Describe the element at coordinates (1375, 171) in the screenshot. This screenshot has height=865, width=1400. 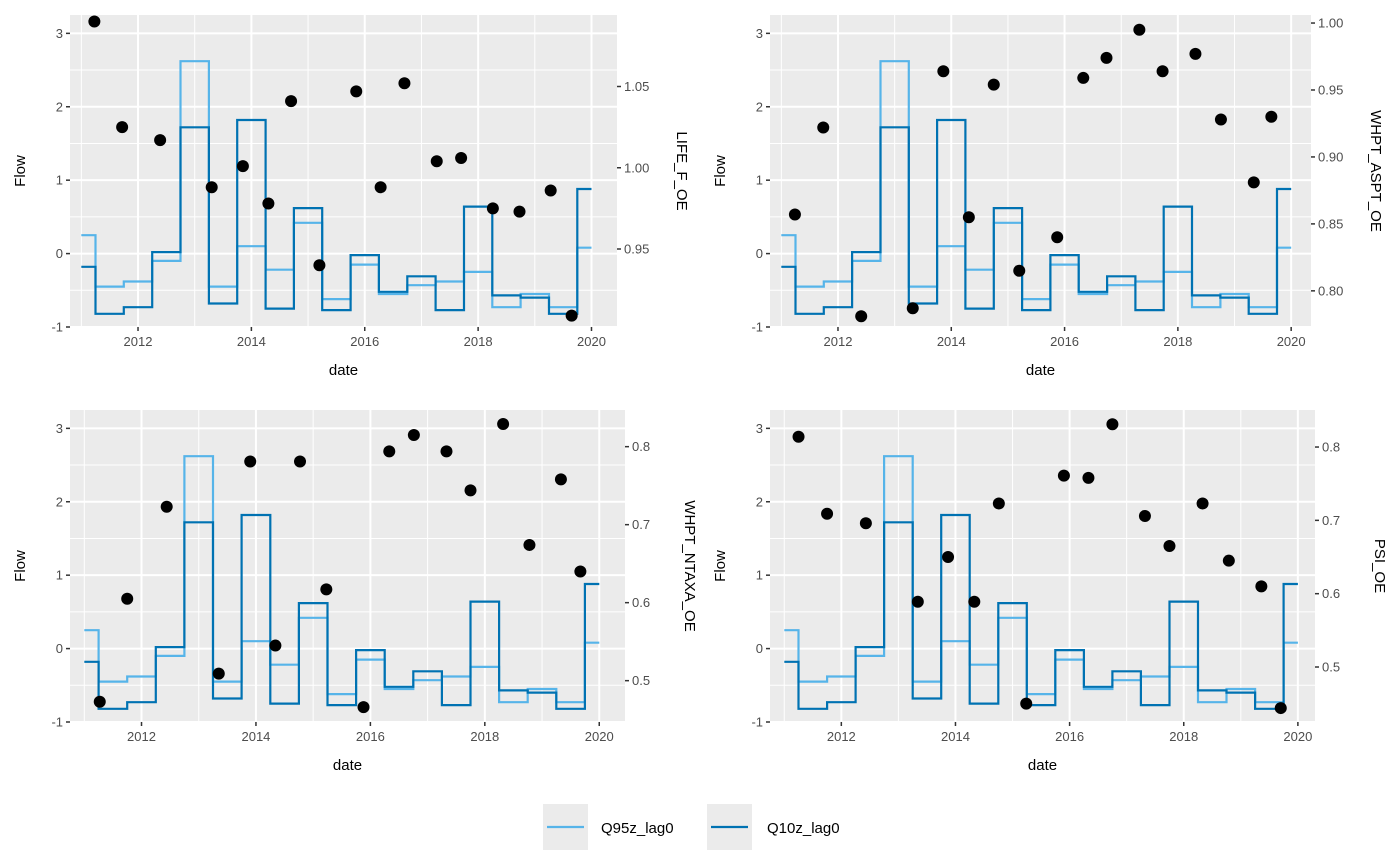
I see `y2-axis-title: WHPT_ASPT_OE` at that location.